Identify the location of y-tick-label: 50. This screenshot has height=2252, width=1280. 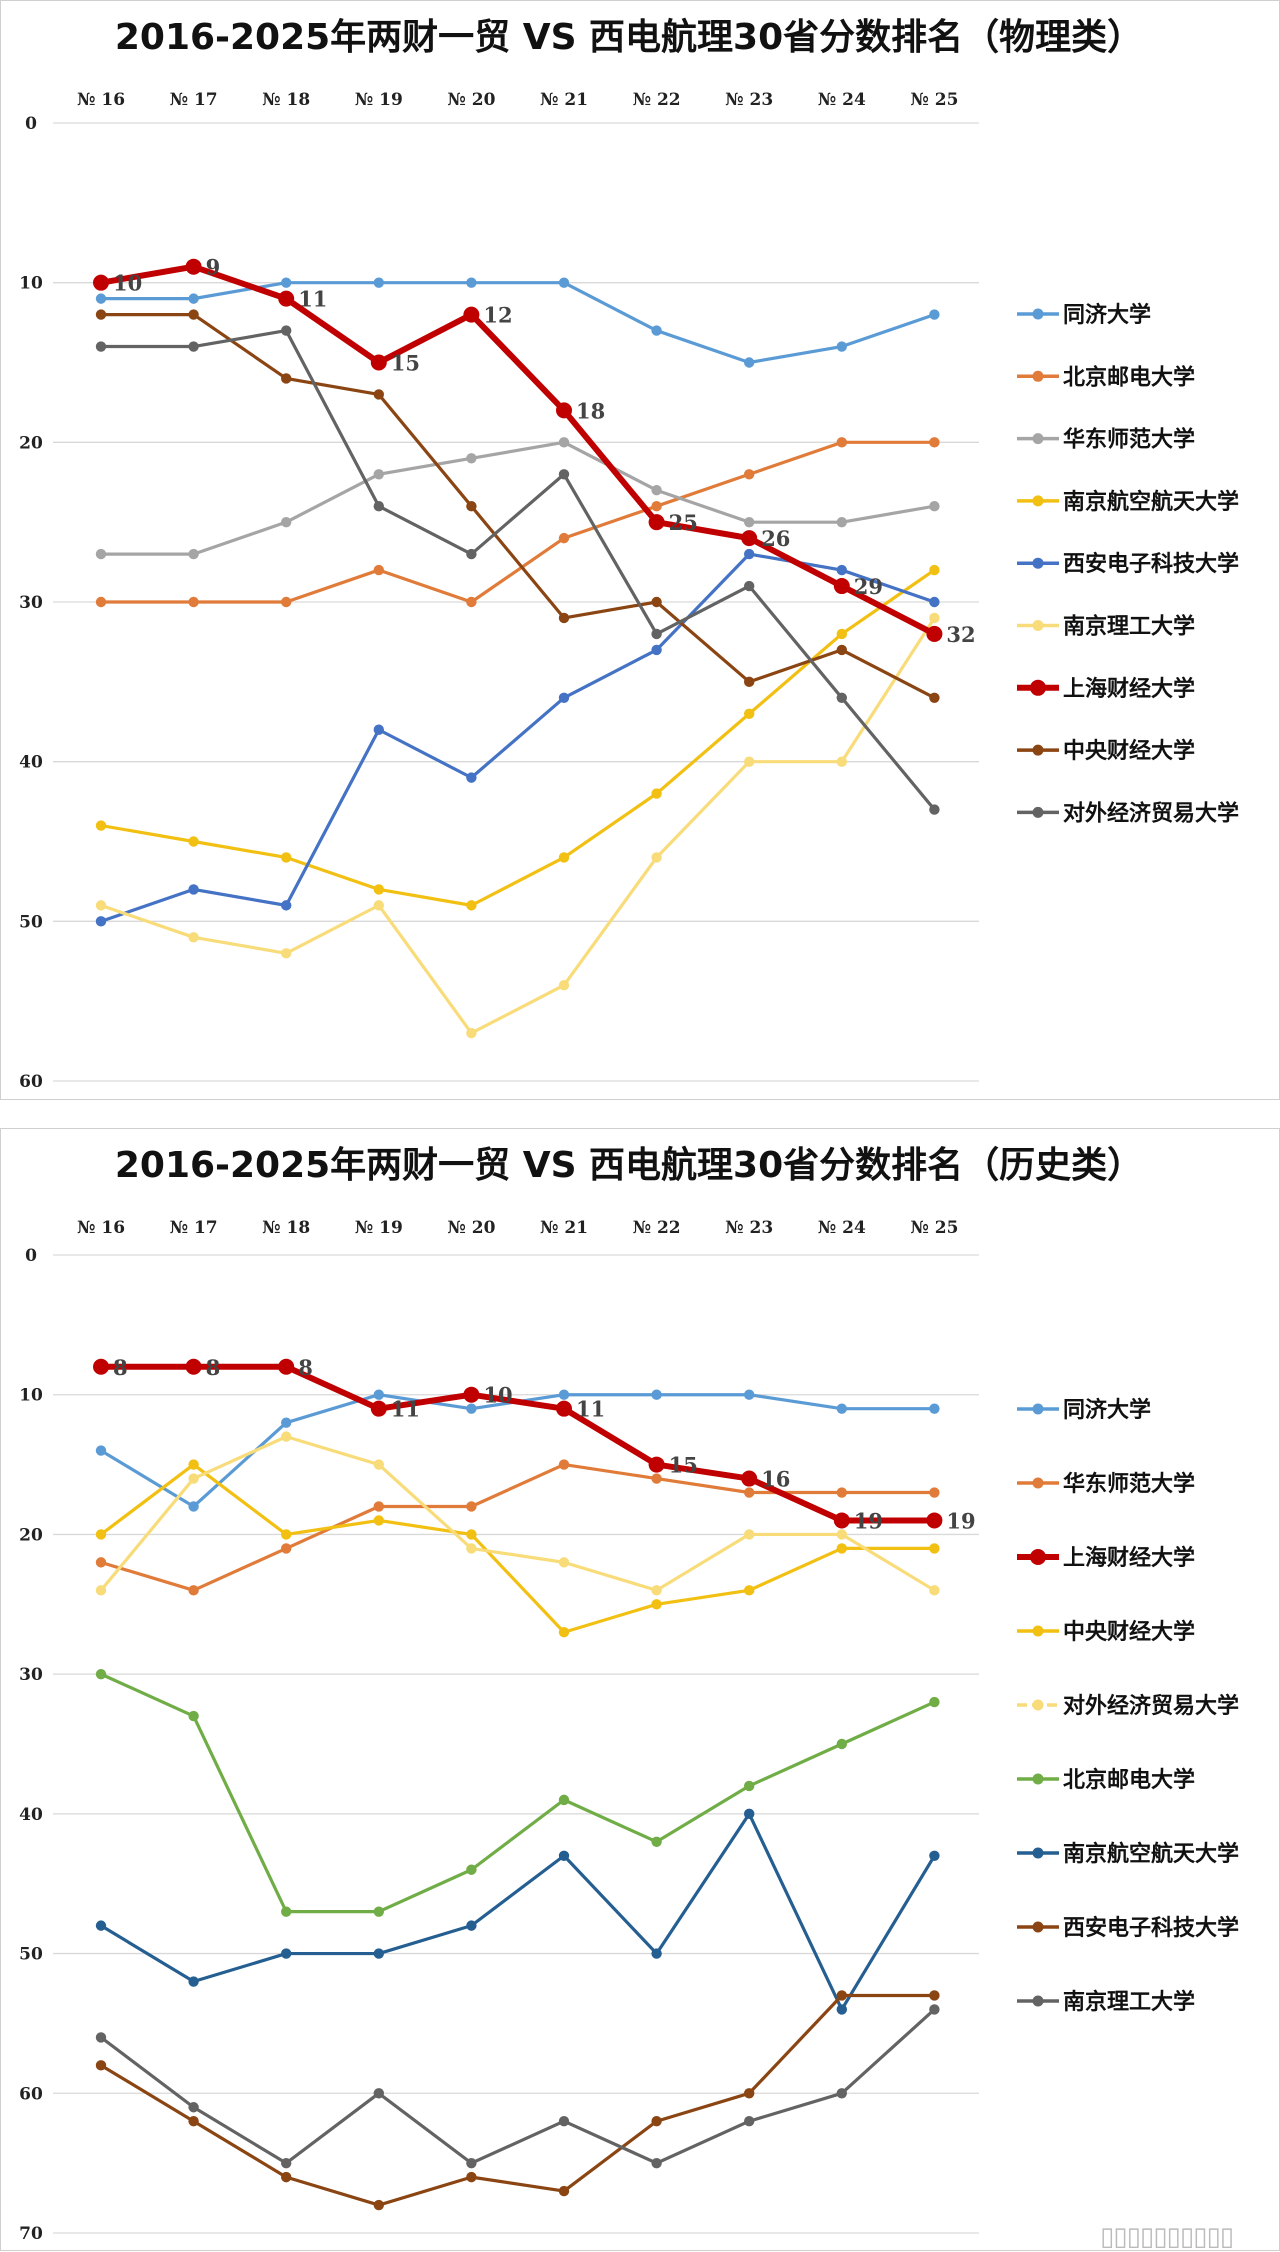
(31, 1955).